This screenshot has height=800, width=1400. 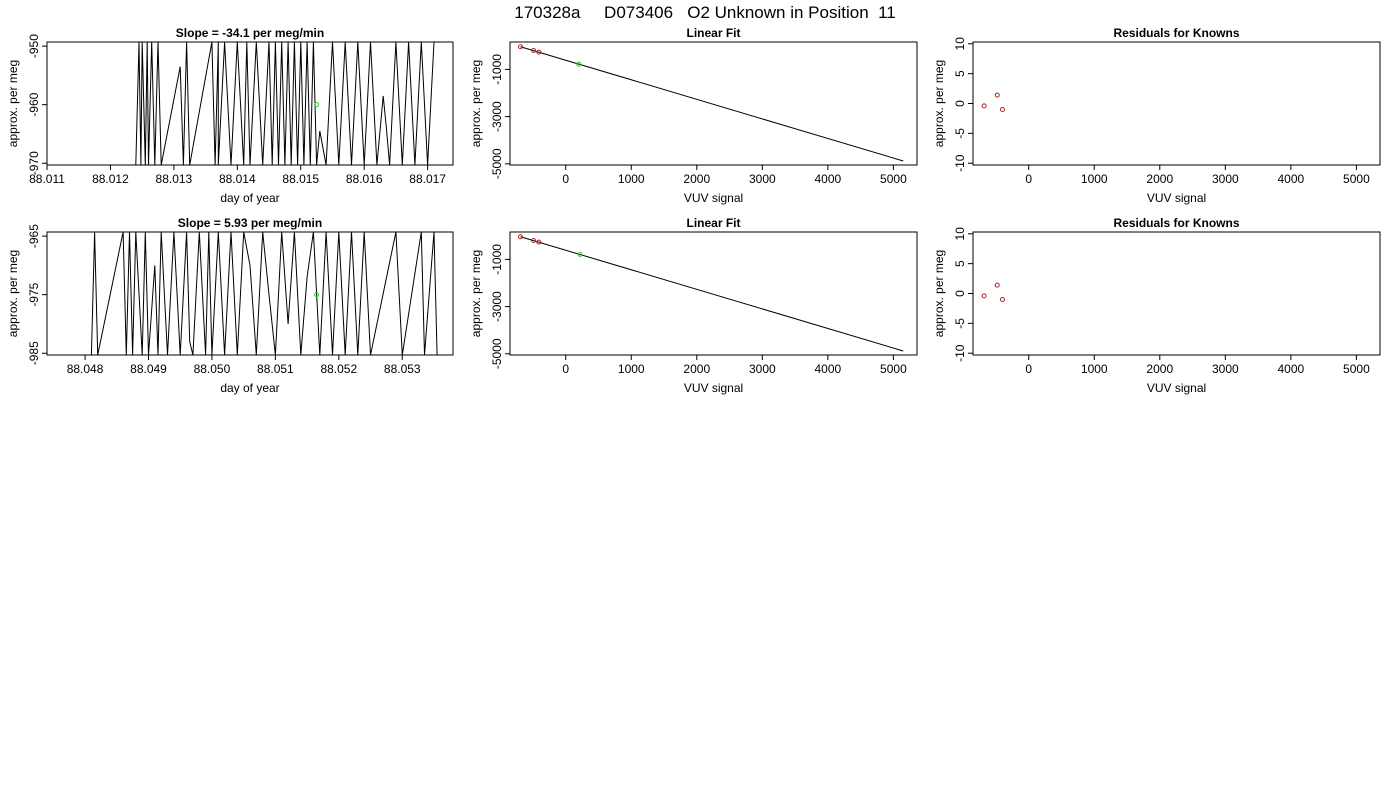 I want to click on y-tick-label: -965, so click(x=34, y=236).